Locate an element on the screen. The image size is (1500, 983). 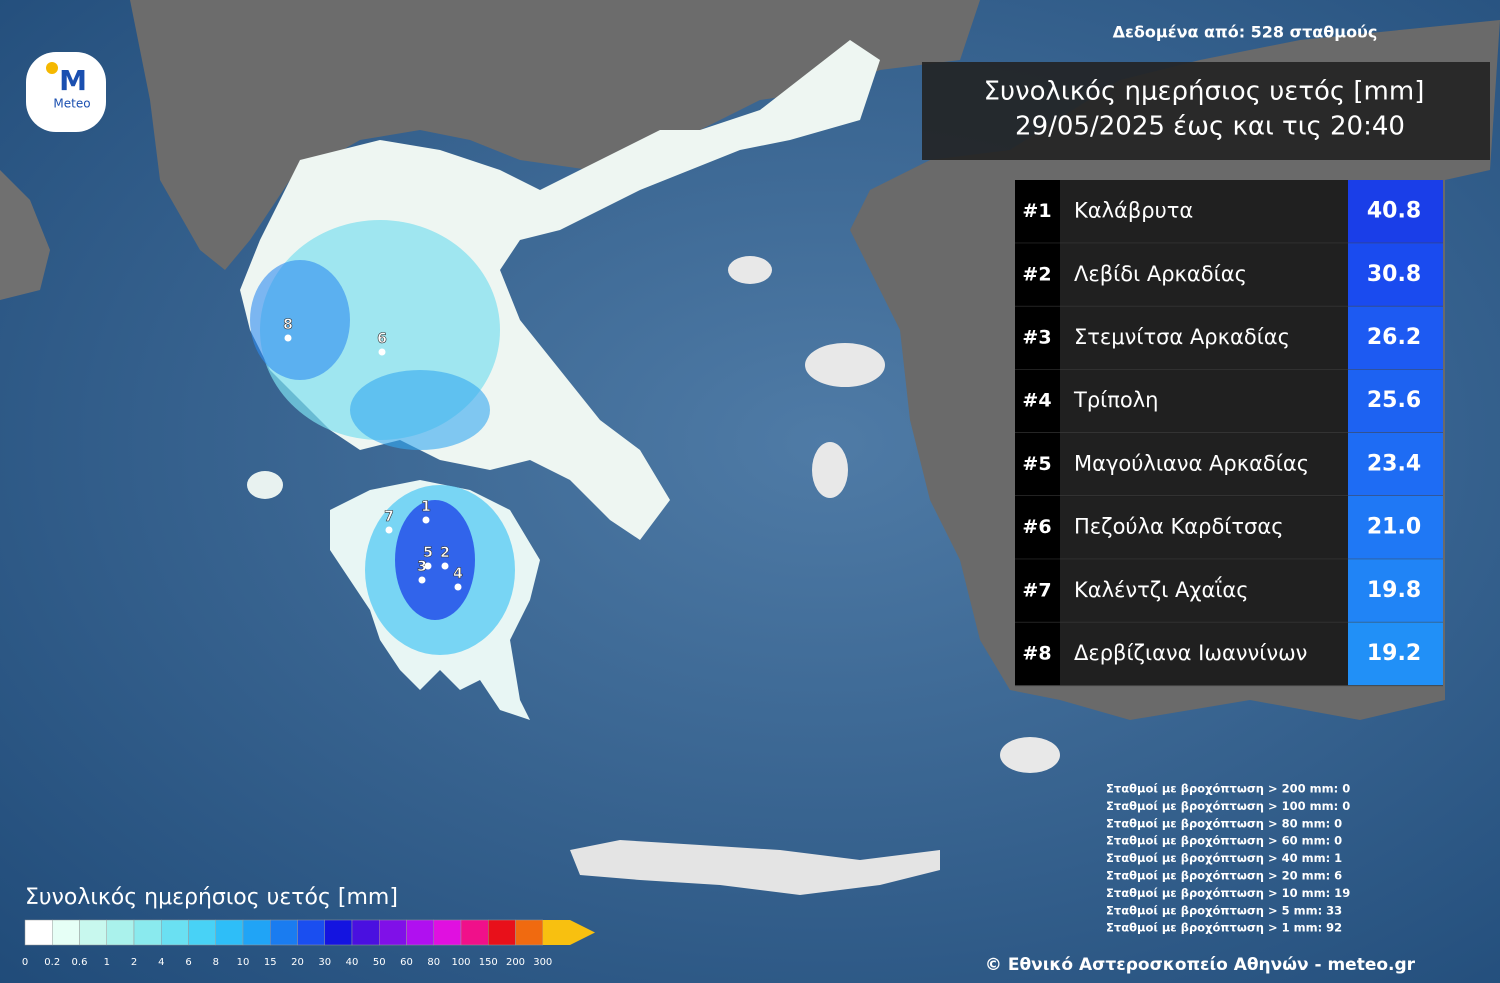
logo-badge is located at coordinates (66, 92).